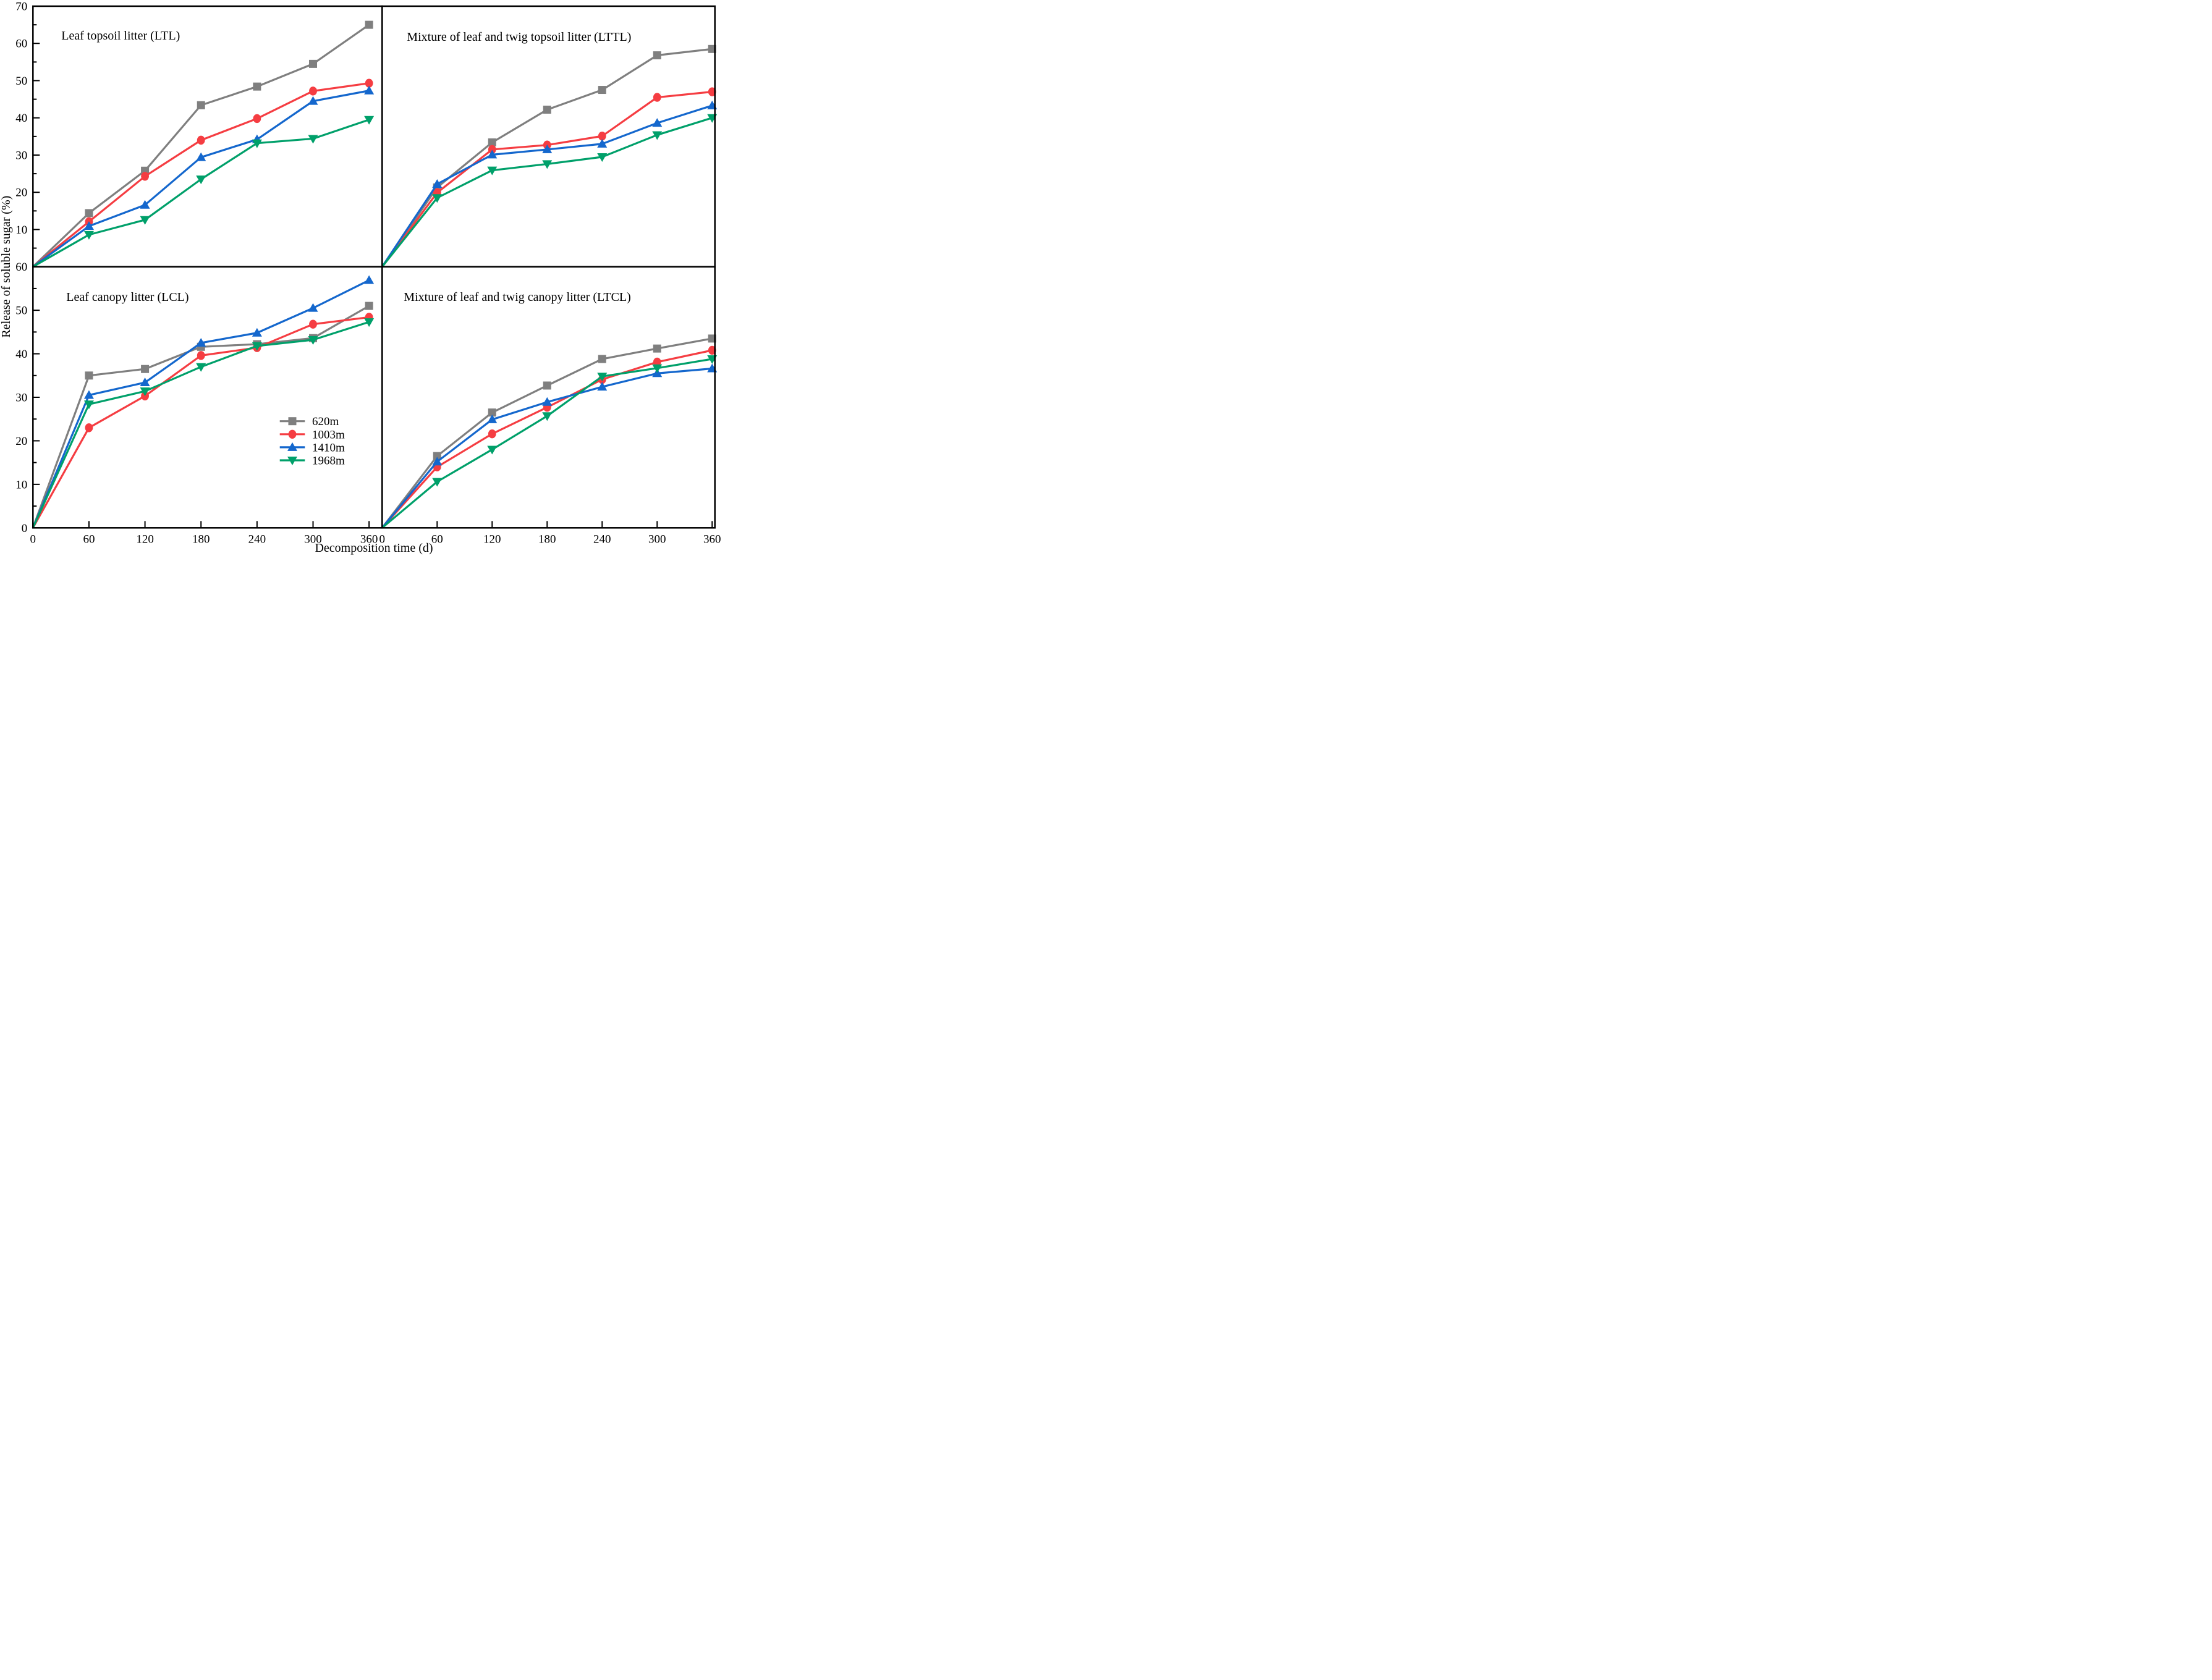 Image resolution: width=2212 pixels, height=1680 pixels. Describe the element at coordinates (292, 461) in the screenshot. I see `triangle-down-marker-legend-1968m` at that location.